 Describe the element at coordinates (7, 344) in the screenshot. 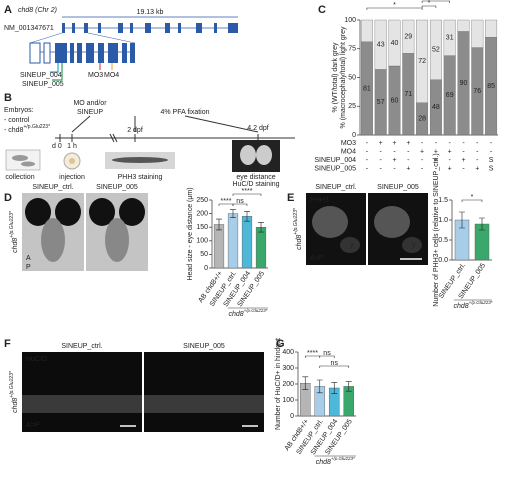

I see `panel-label: F` at that location.